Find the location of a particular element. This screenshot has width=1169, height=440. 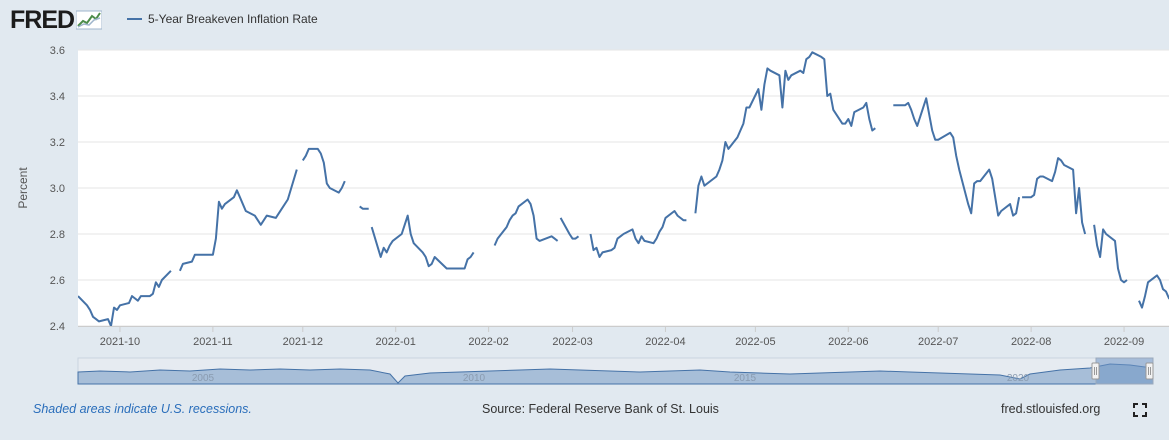

site-link: fred.stlouisfed.org is located at coordinates (1051, 409).